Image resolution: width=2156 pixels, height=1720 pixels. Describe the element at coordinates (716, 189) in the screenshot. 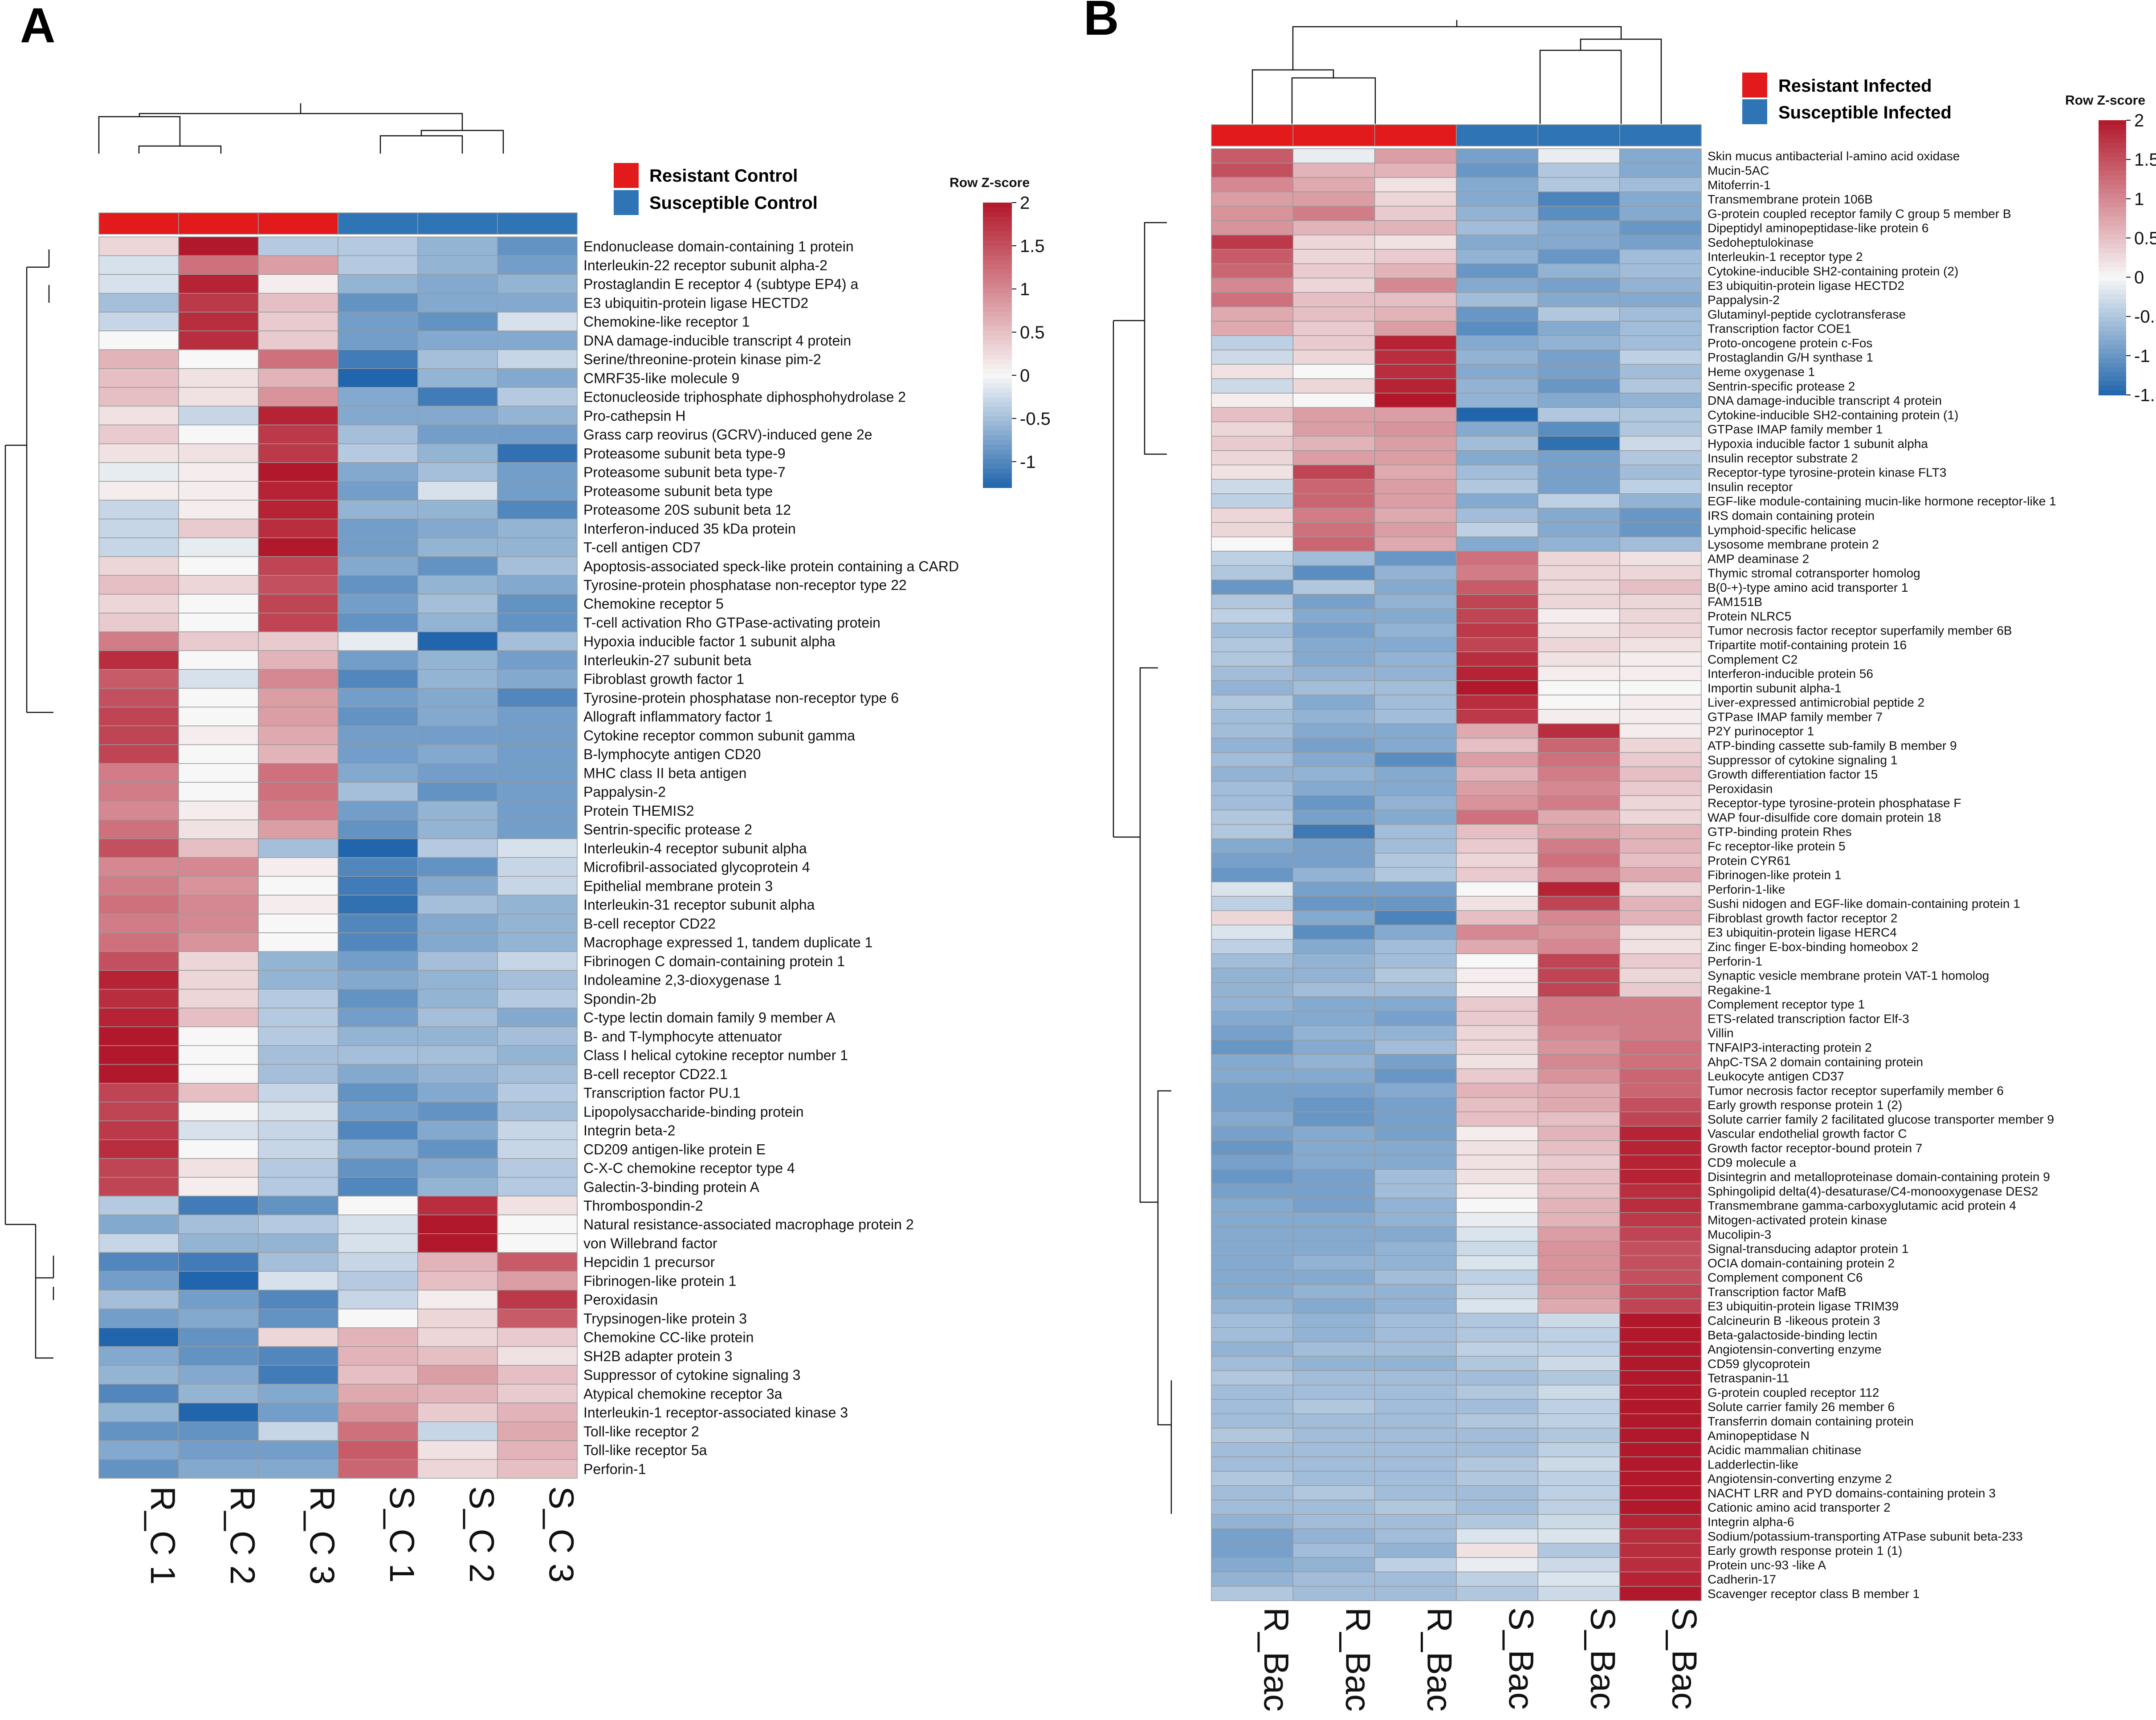

I see `panel-a-legend: Resistant Control Susceptible Control` at that location.